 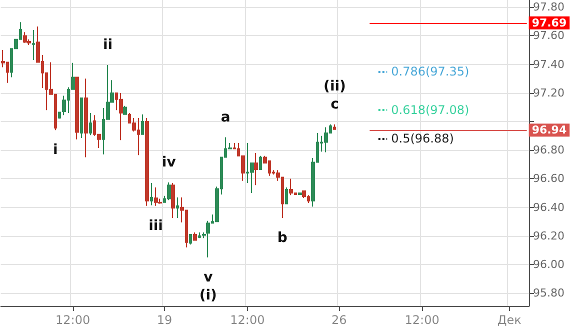 I want to click on annotation: ii, so click(x=107, y=45).